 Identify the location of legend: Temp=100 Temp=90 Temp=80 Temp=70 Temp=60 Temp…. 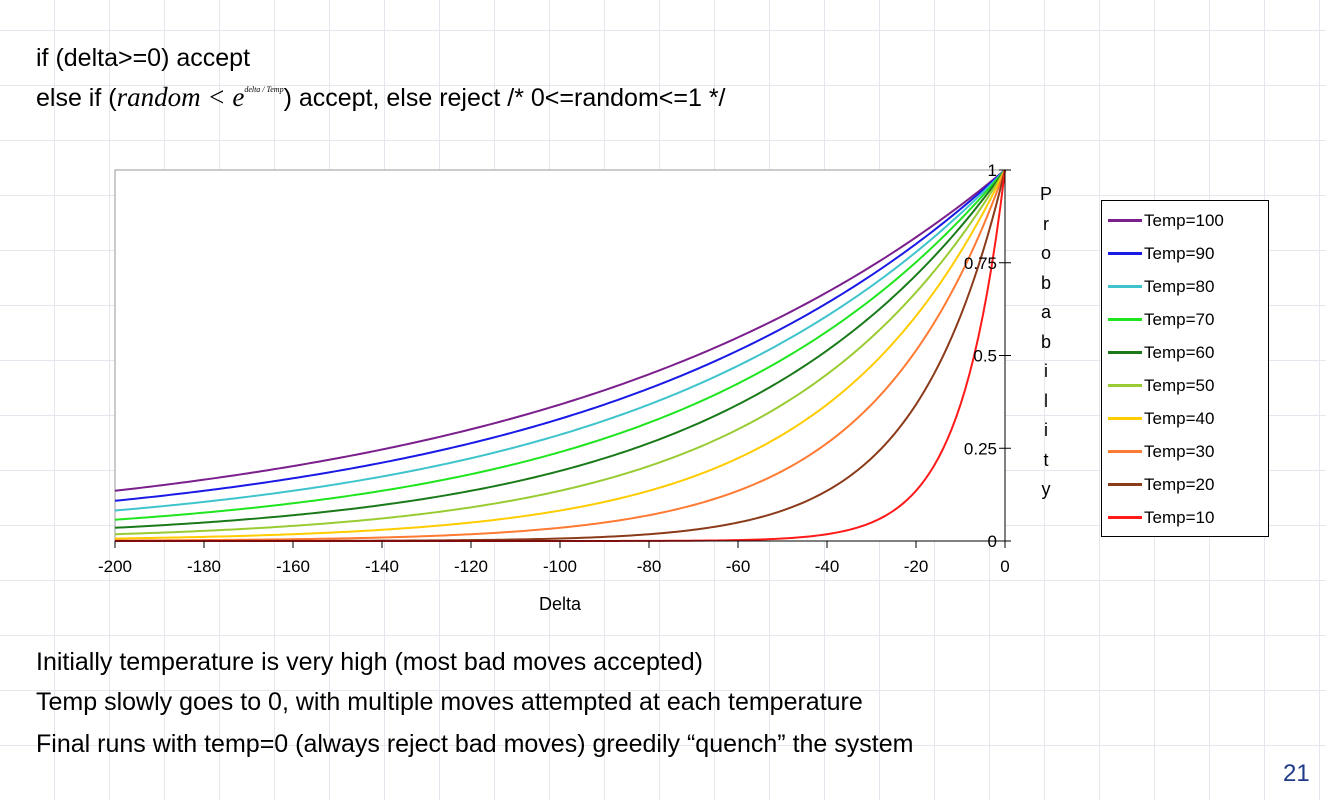
(1185, 368).